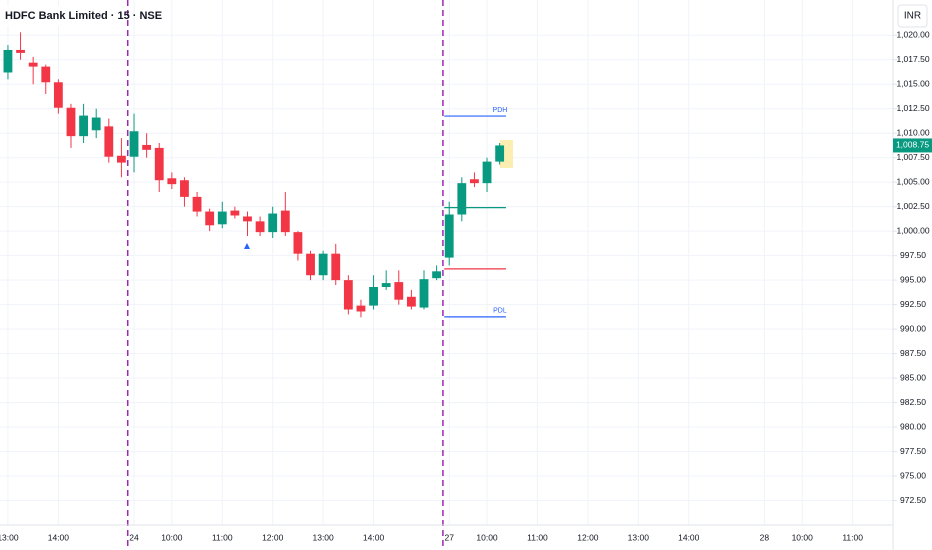 The height and width of the screenshot is (550, 932). What do you see at coordinates (912, 108) in the screenshot?
I see `y-tick-label: 1,012.50` at bounding box center [912, 108].